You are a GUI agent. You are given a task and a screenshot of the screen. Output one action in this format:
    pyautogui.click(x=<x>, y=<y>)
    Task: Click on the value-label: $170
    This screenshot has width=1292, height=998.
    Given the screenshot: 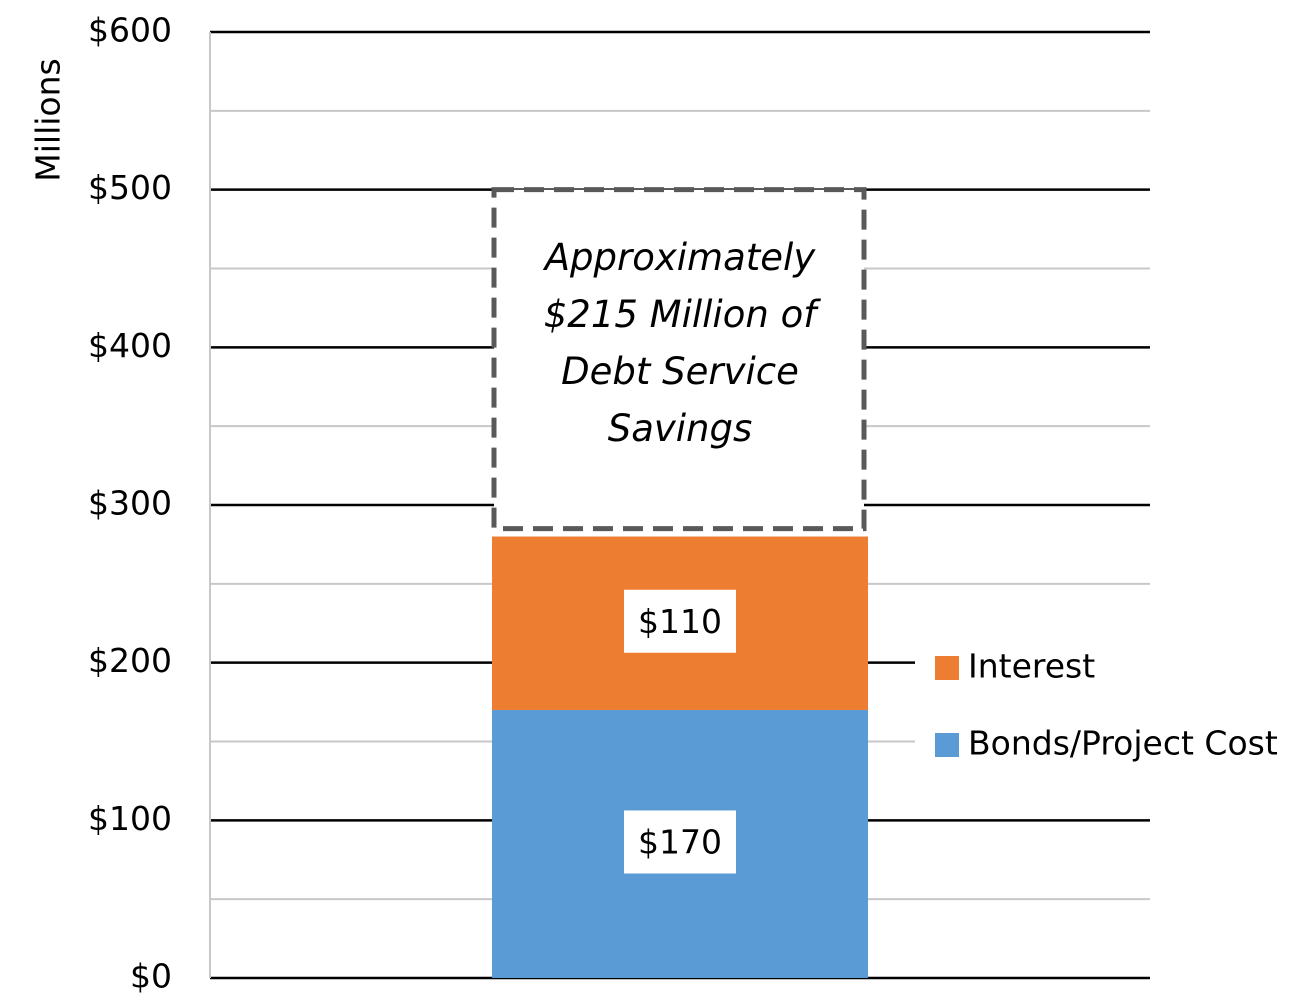 What is the action you would take?
    pyautogui.click(x=680, y=841)
    